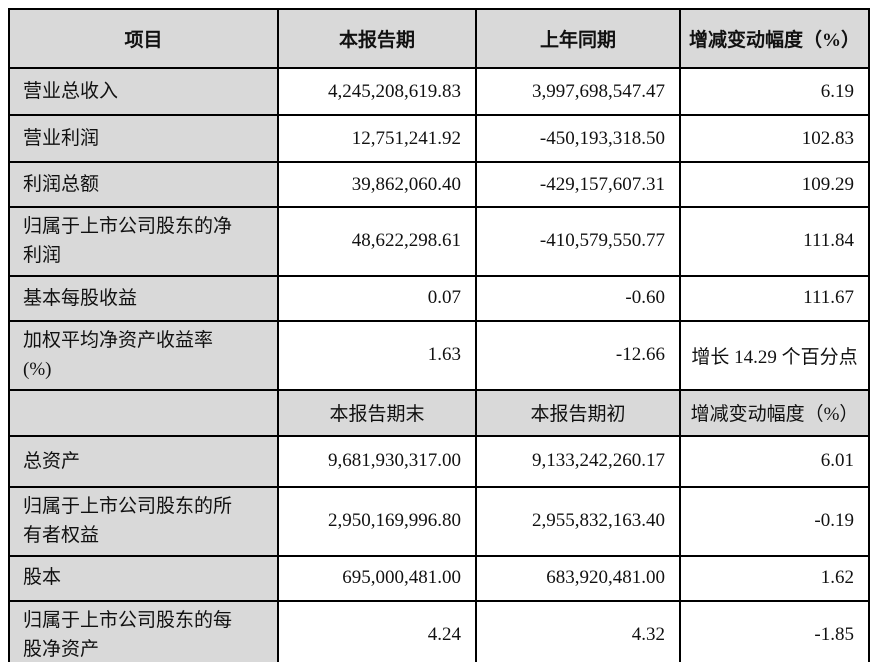 Image resolution: width=876 pixels, height=662 pixels. I want to click on cell-change: 1.62, so click(774, 578).